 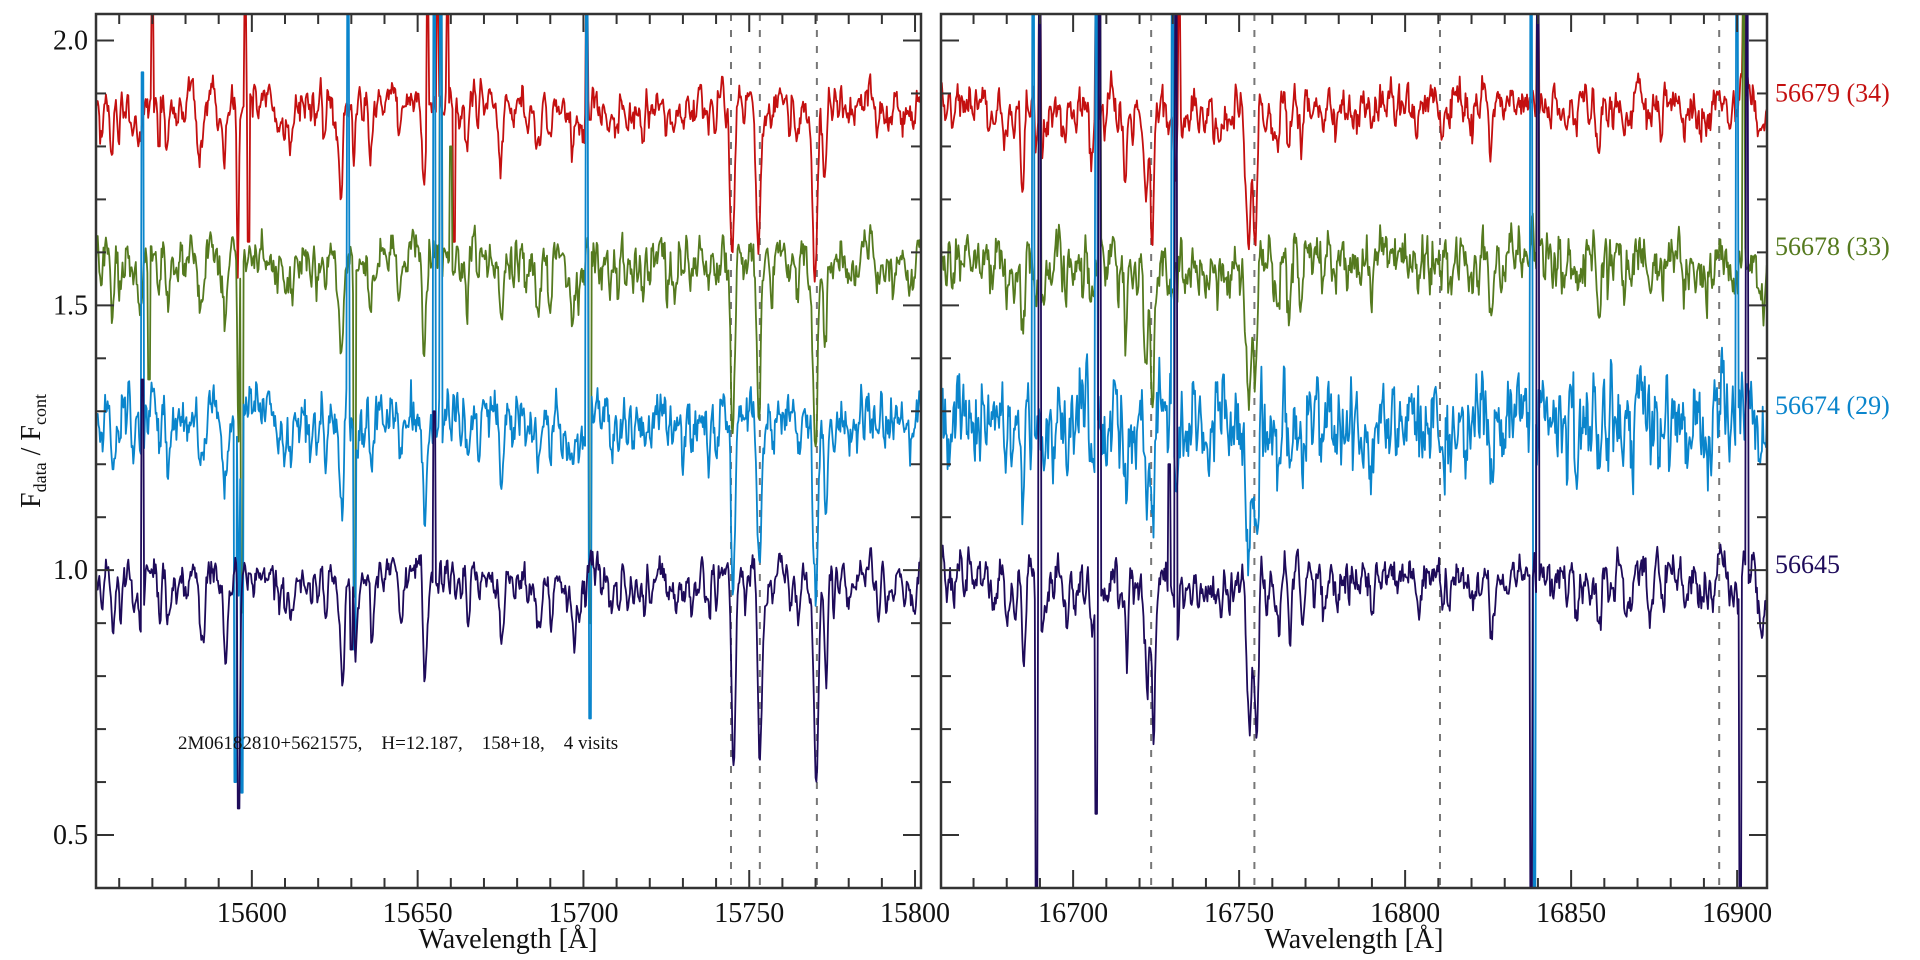 What do you see at coordinates (252, 913) in the screenshot?
I see `x-tick-label: 15600` at bounding box center [252, 913].